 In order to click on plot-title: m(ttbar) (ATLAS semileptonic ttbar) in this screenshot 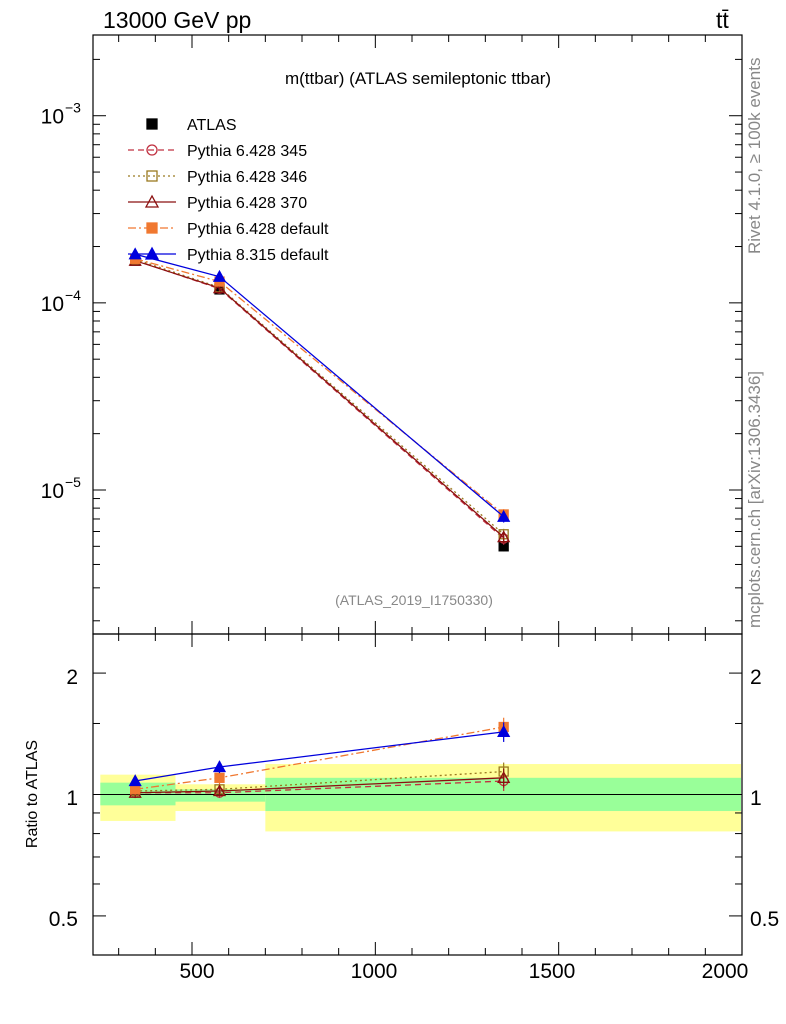, I will do `click(418, 78)`.